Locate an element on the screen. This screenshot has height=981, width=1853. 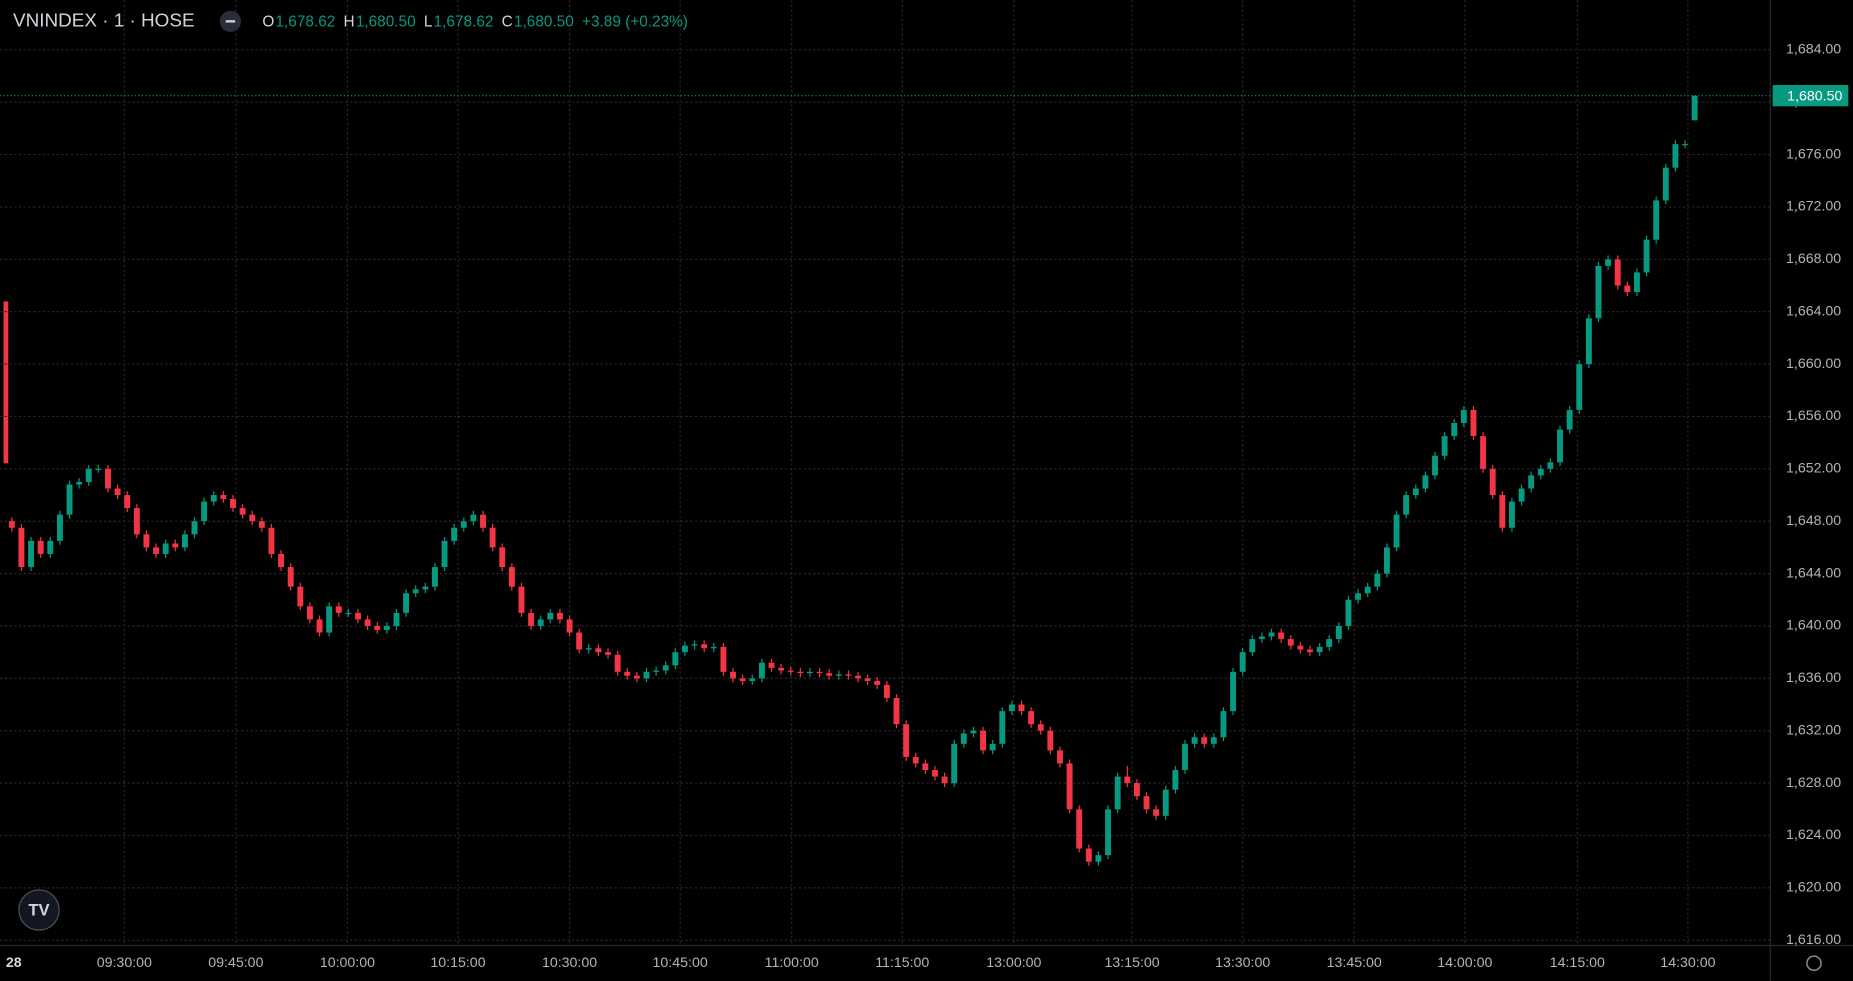
y-tick-label: 1,624.00 is located at coordinates (1813, 835).